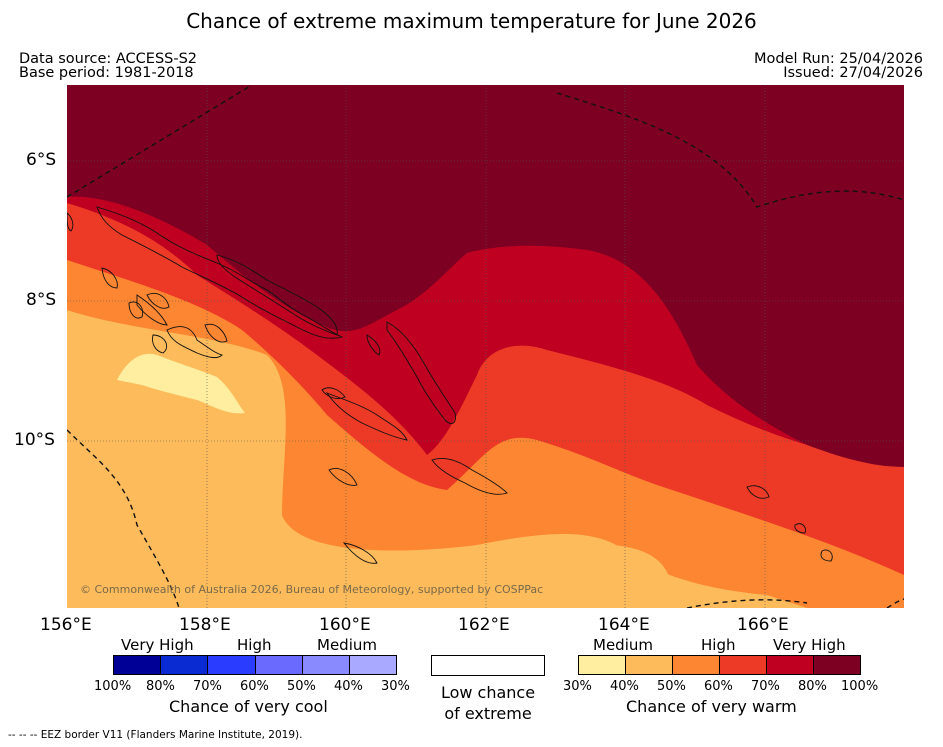 The image size is (943, 747). What do you see at coordinates (347, 645) in the screenshot?
I see `cool-cat-medium: Medium` at bounding box center [347, 645].